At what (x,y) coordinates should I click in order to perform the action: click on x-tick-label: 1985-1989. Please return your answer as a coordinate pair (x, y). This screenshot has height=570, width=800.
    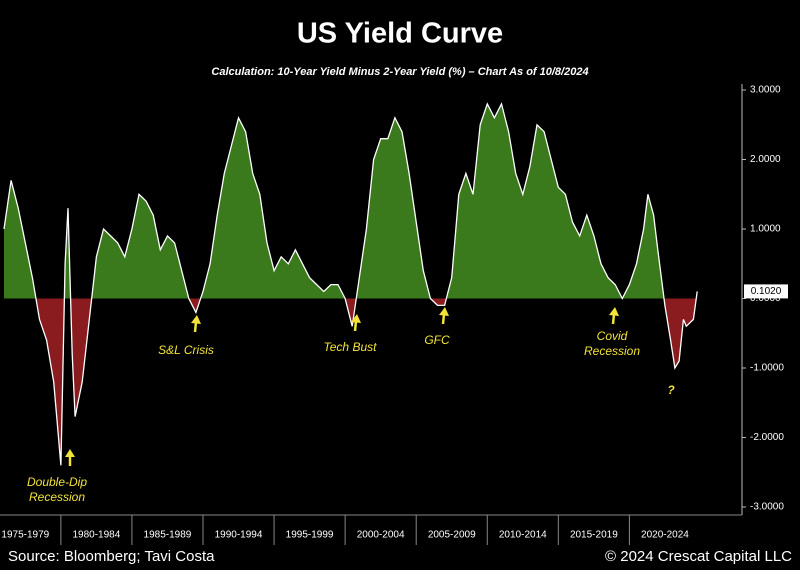
    Looking at the image, I should click on (168, 535).